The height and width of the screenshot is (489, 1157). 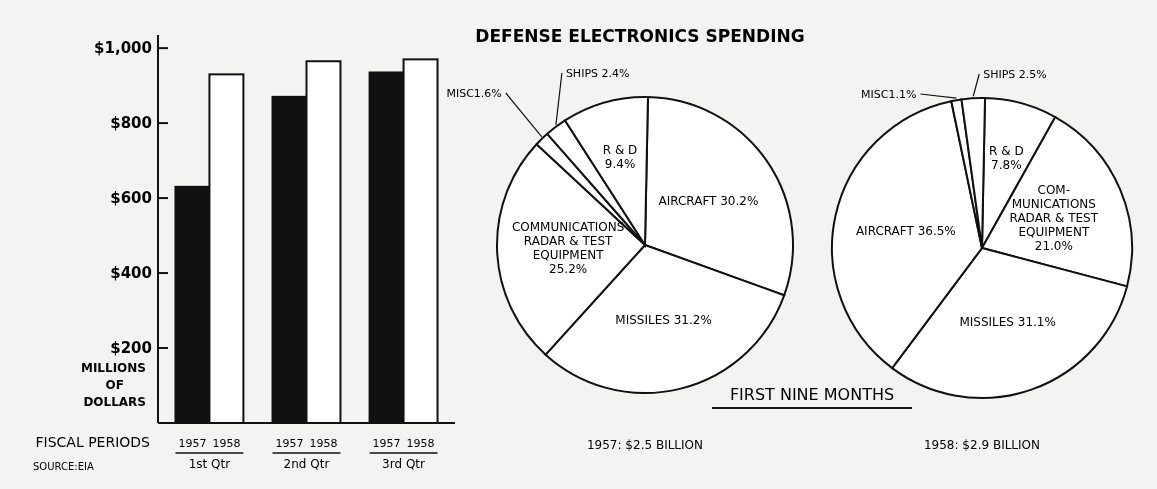 I want to click on slice-label: MISC1.1%, so click(x=889, y=94).